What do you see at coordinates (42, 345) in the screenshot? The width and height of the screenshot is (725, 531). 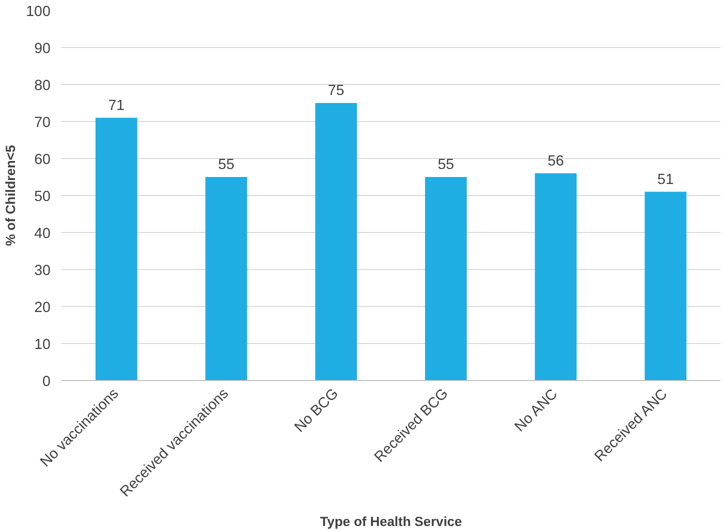 I see `y-tick-label: 10` at bounding box center [42, 345].